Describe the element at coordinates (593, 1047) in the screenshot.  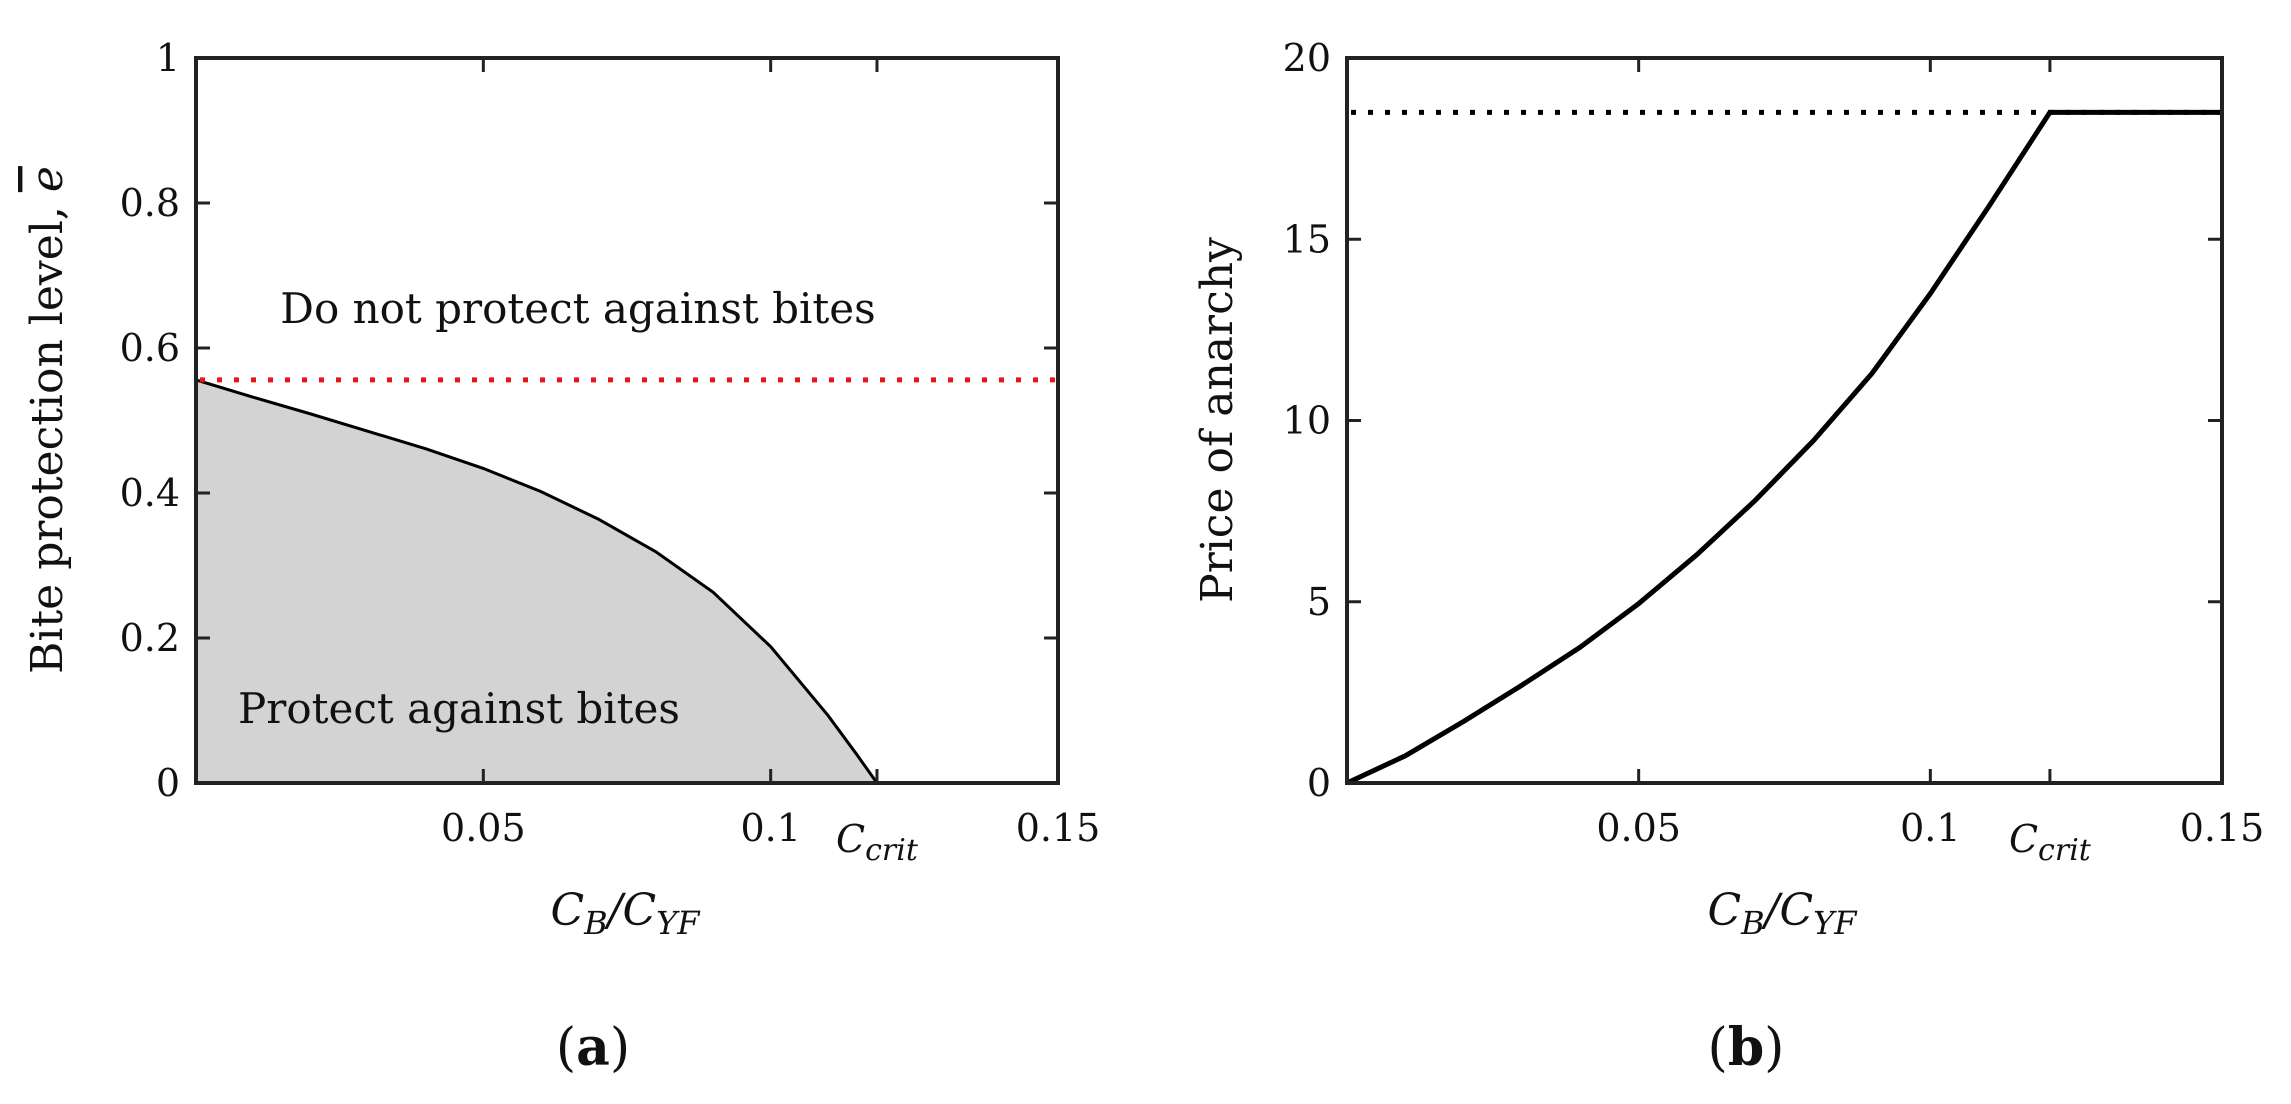
I see `panel-label-a: (a)` at that location.